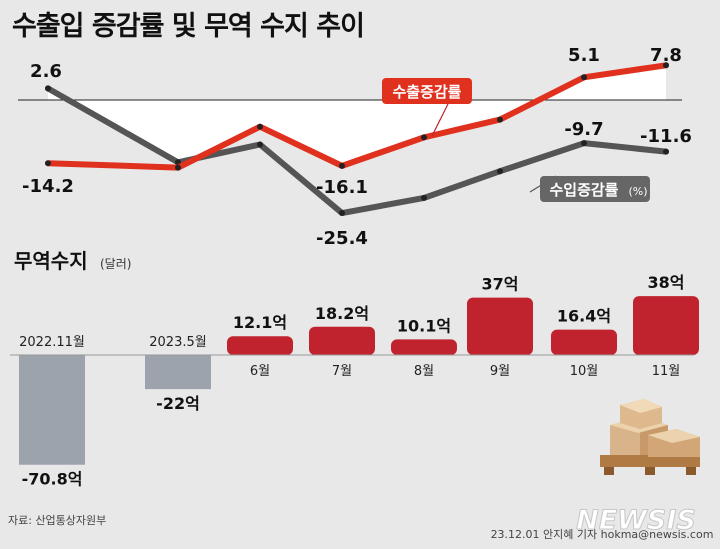  I want to click on export-value-label: 7.8, so click(666, 55).